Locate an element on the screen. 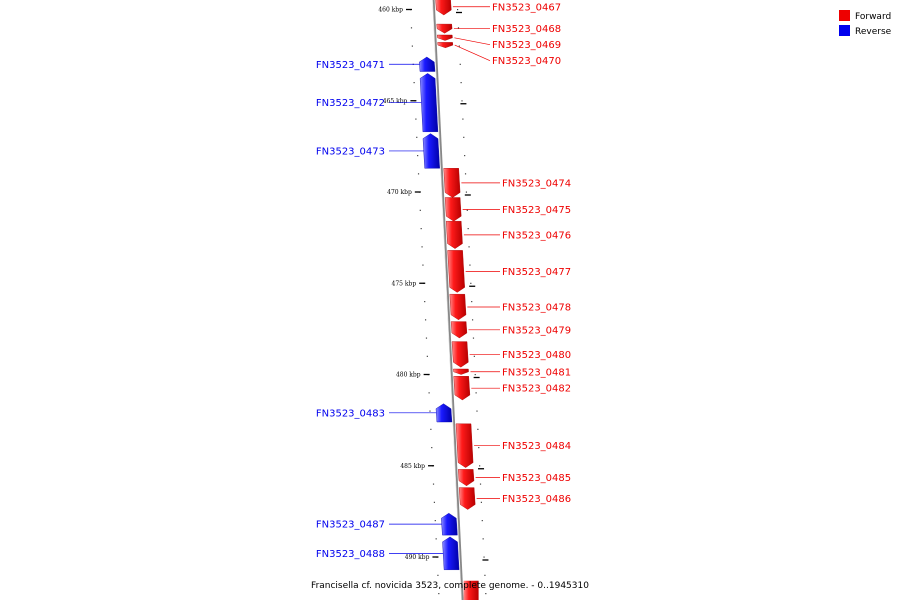 Image resolution: width=900 pixels, height=600 pixels. gene-fn3523-0471-arrow is located at coordinates (427, 64).